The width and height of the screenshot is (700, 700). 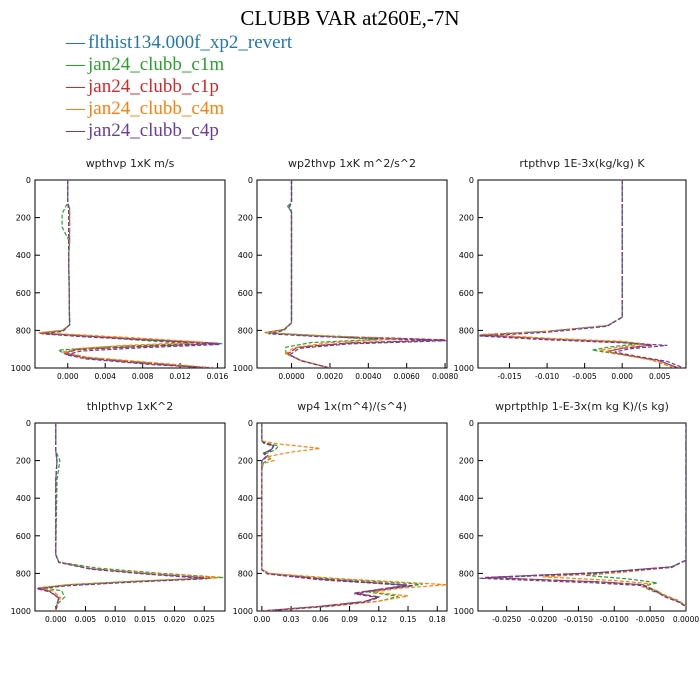 What do you see at coordinates (156, 108) in the screenshot?
I see `legend-label-4: jan24_clubb_c4m` at bounding box center [156, 108].